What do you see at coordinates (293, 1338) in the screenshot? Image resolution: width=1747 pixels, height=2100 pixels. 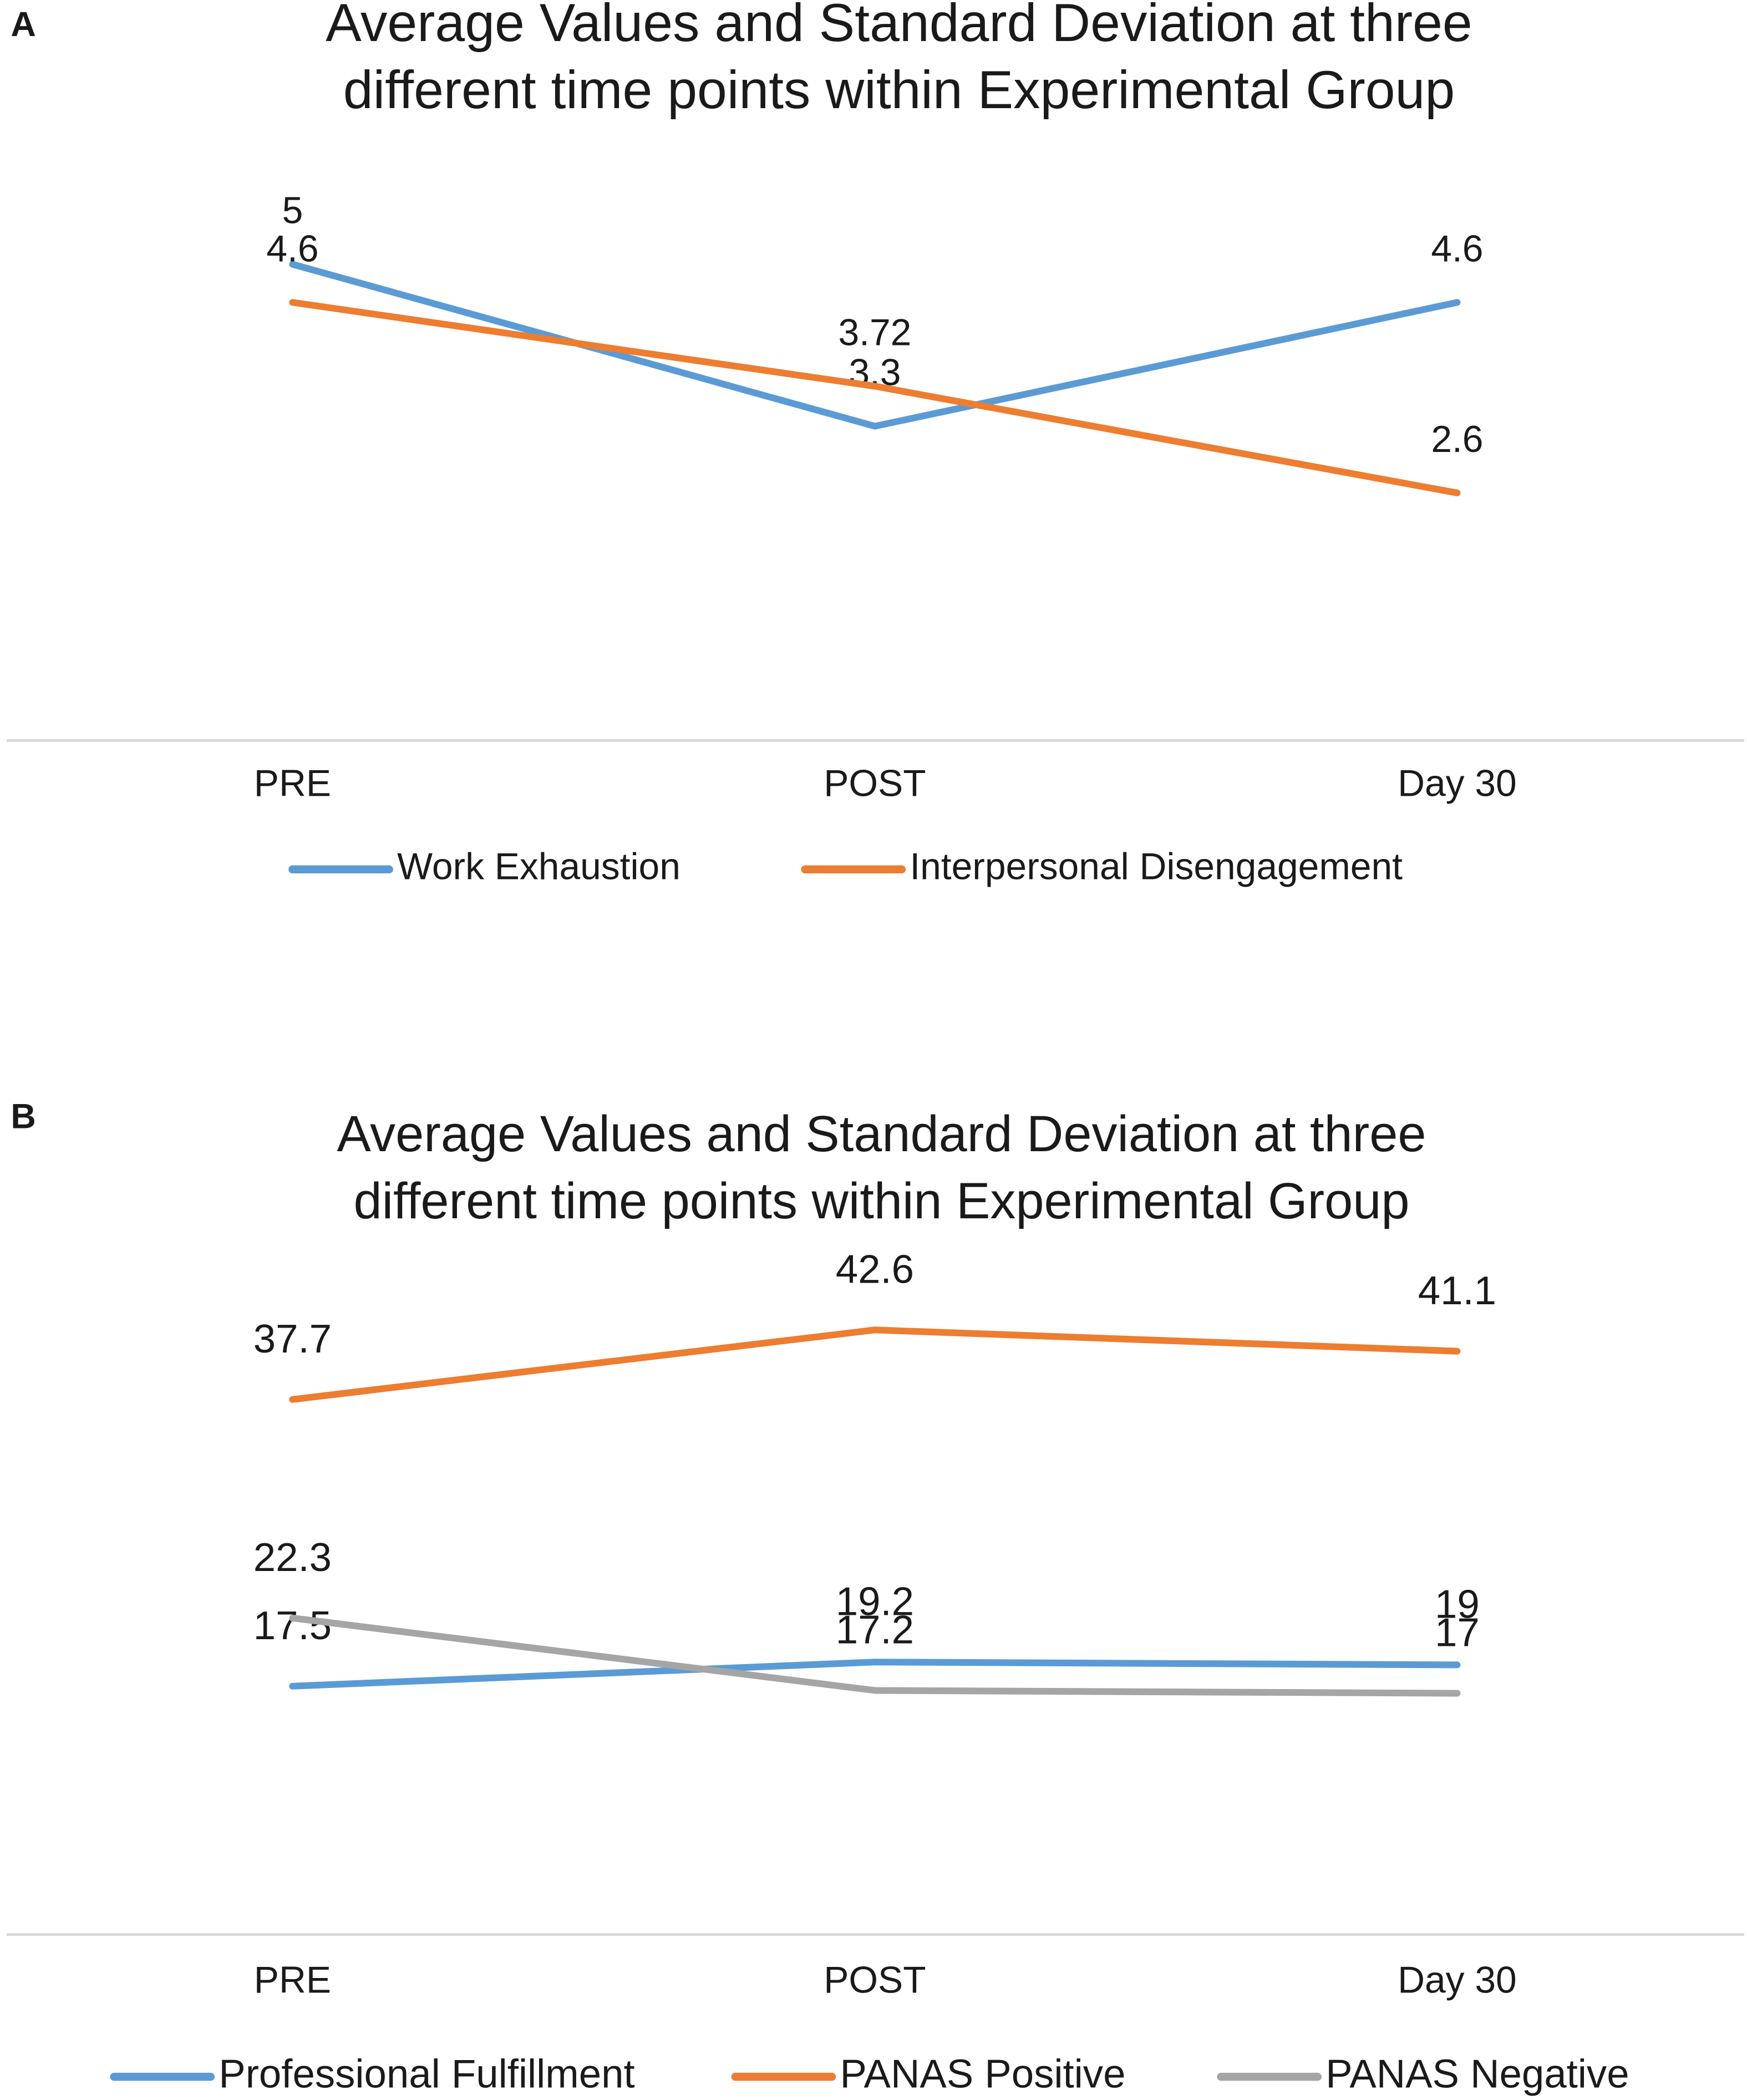 I see `data-label: 37.7` at bounding box center [293, 1338].